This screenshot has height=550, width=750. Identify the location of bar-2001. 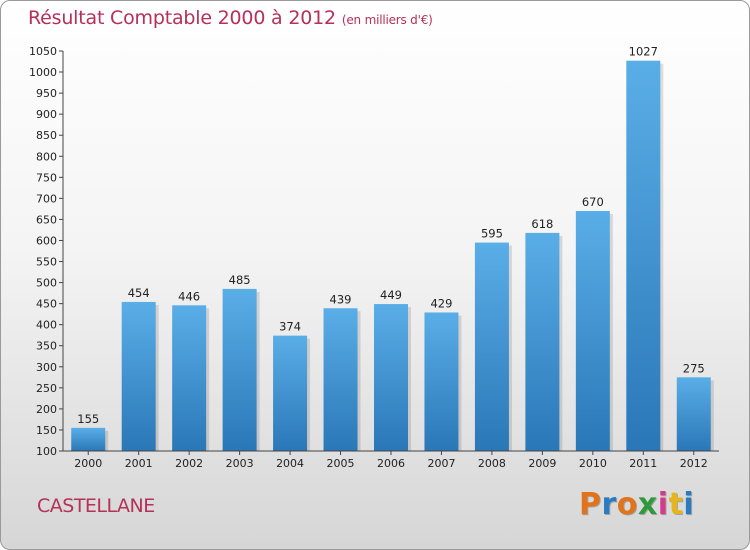
(138, 376).